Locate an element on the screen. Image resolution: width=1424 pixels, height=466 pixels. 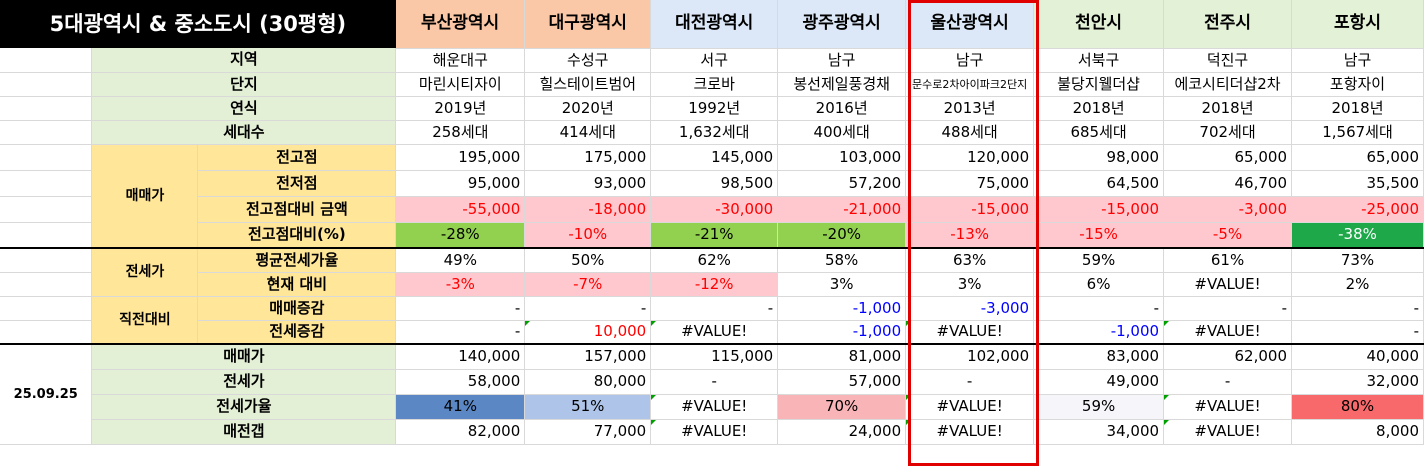
cell: 65,000 is located at coordinates (1228, 157).